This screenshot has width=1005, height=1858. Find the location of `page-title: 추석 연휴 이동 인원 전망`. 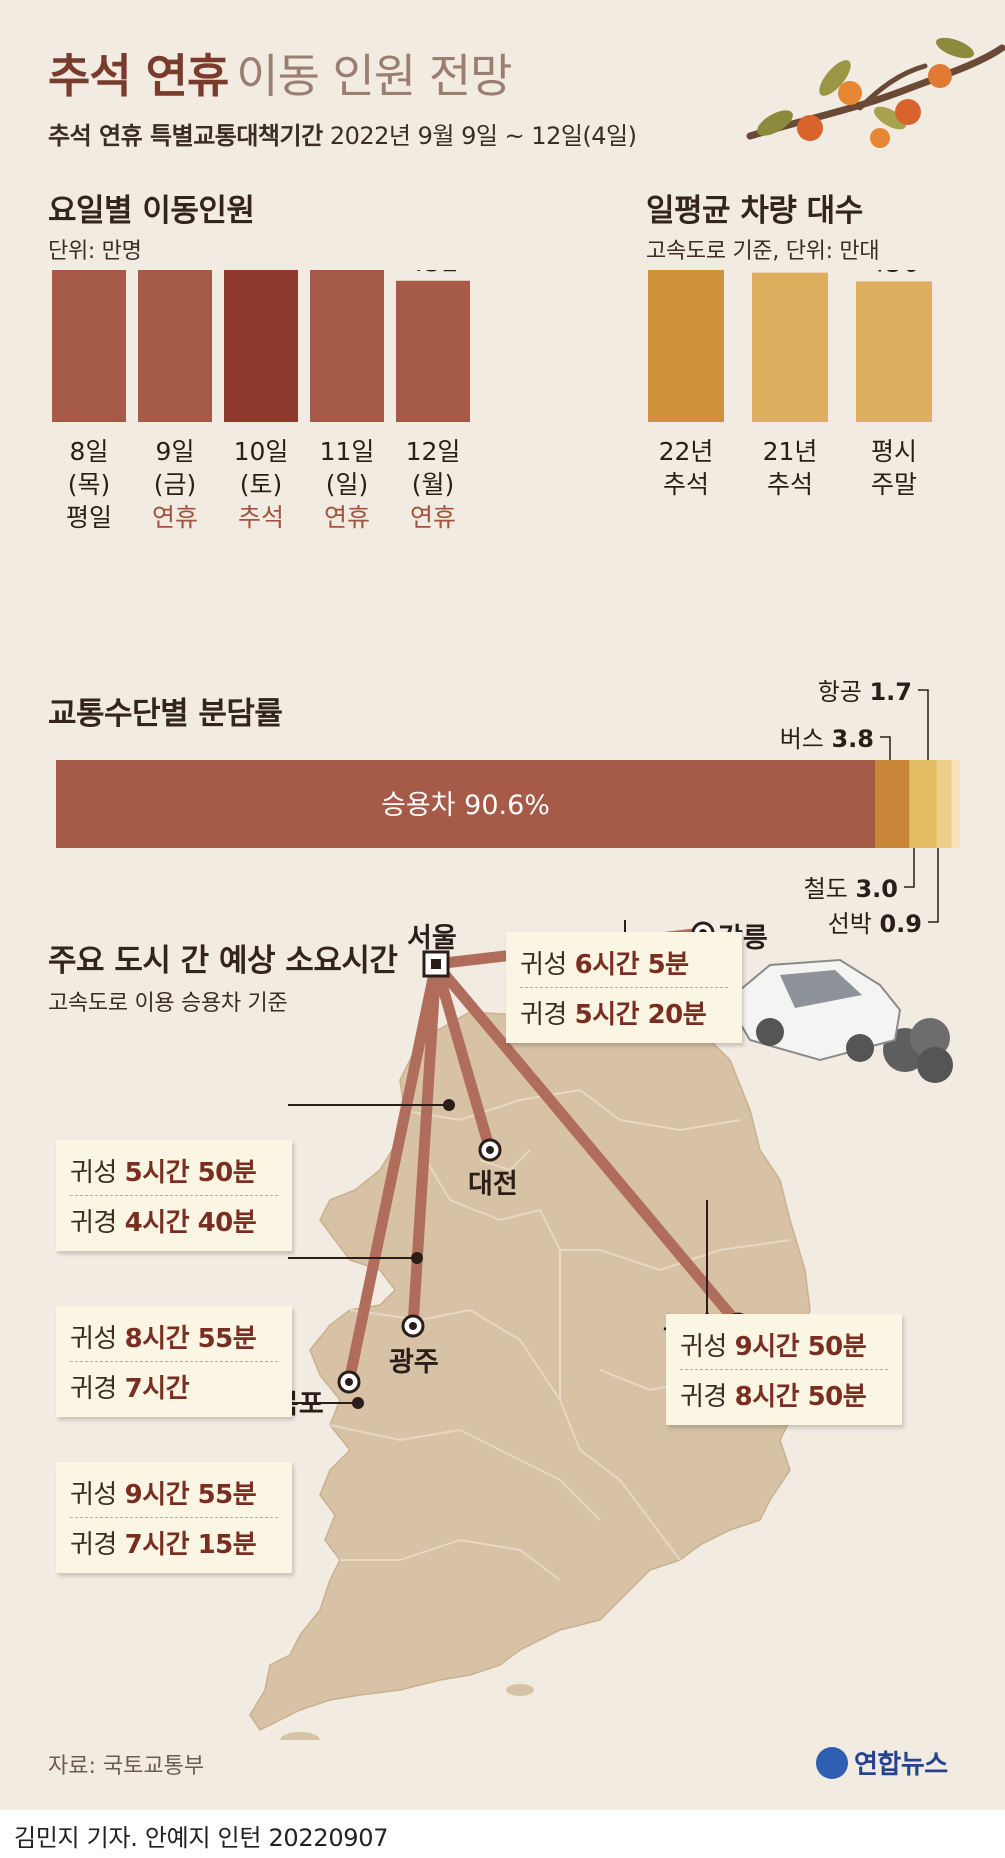

page-title: 추석 연휴 이동 인원 전망 is located at coordinates (280, 73).